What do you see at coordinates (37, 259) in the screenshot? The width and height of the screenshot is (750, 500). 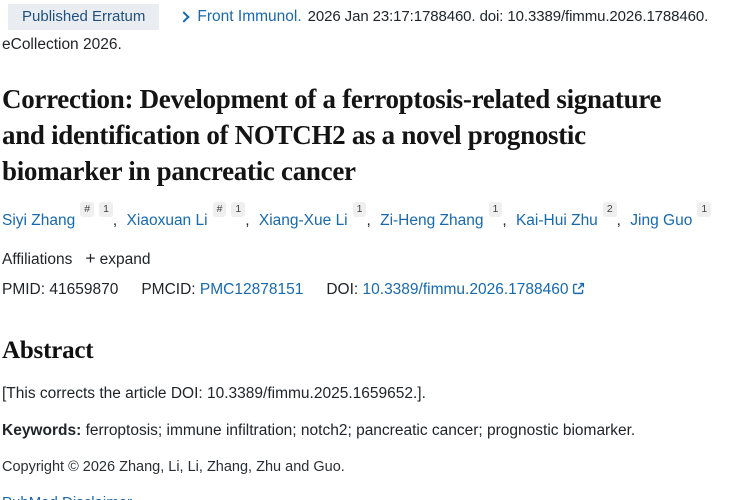 I see `affiliations-label: Affiliations` at bounding box center [37, 259].